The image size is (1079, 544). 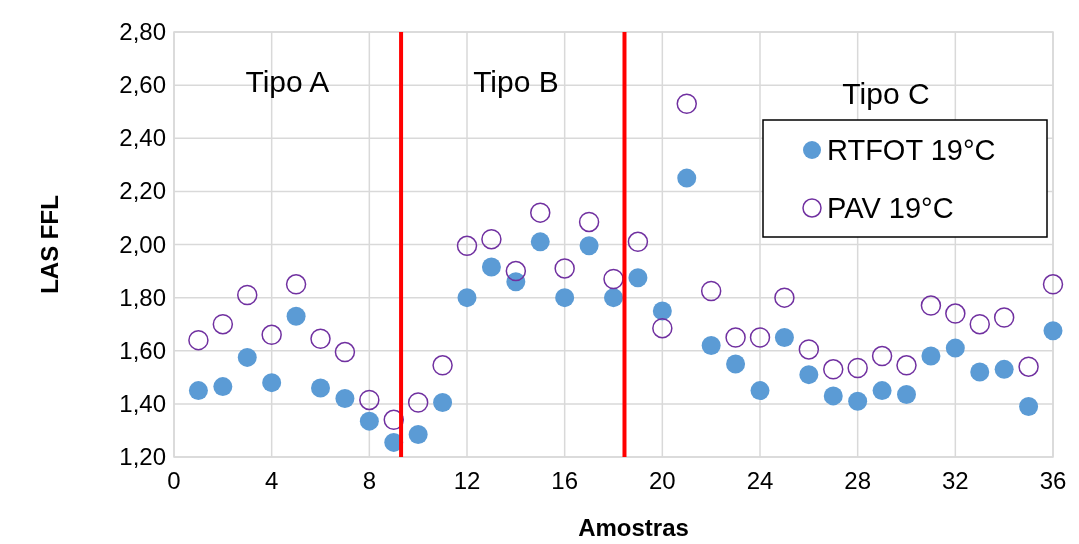 I want to click on x-tick-label: 36, so click(x=1053, y=480).